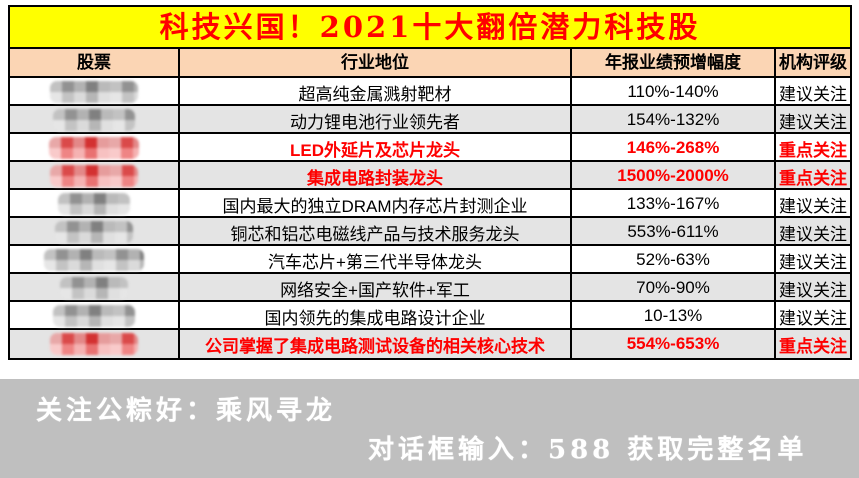 The width and height of the screenshot is (859, 478). Describe the element at coordinates (95, 62) in the screenshot. I see `col-header-stock: 股票` at that location.